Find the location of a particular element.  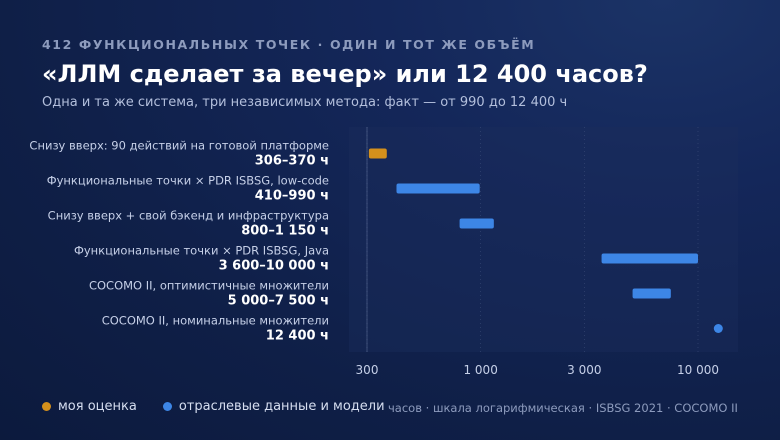

row-value-label: 12 400 ч is located at coordinates (297, 336).